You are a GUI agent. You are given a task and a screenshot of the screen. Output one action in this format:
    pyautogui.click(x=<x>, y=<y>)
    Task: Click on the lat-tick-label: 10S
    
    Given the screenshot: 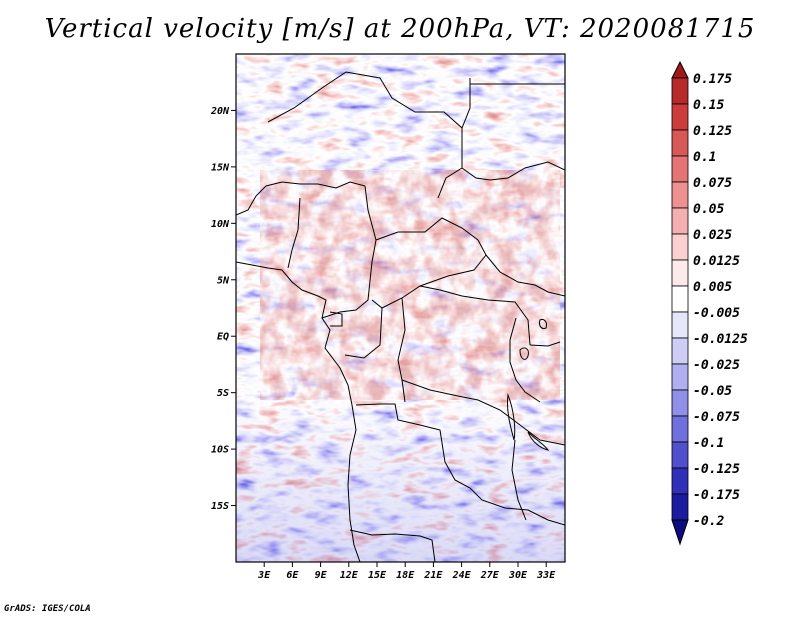 What is the action you would take?
    pyautogui.click(x=220, y=450)
    